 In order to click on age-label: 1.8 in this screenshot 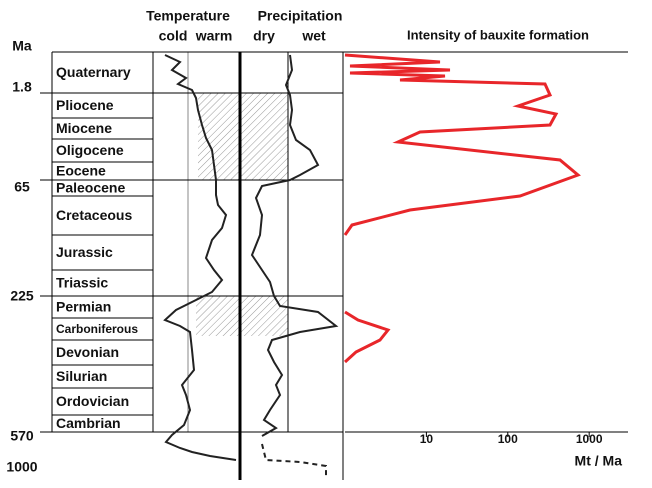, I will do `click(22, 87)`.